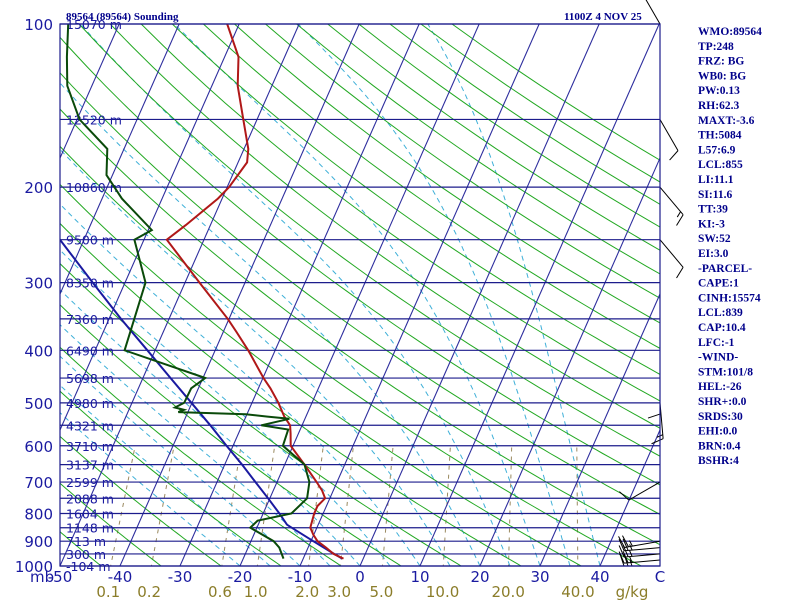  What do you see at coordinates (90, 513) in the screenshot?
I see `height-label: 1604 m` at bounding box center [90, 513].